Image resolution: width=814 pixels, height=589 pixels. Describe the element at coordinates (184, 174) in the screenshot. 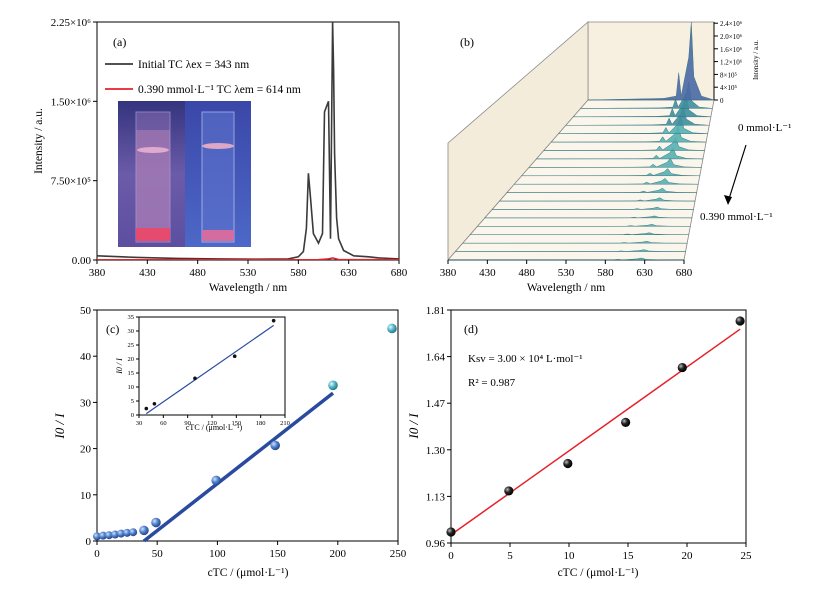

I see `cuvette-photo` at that location.